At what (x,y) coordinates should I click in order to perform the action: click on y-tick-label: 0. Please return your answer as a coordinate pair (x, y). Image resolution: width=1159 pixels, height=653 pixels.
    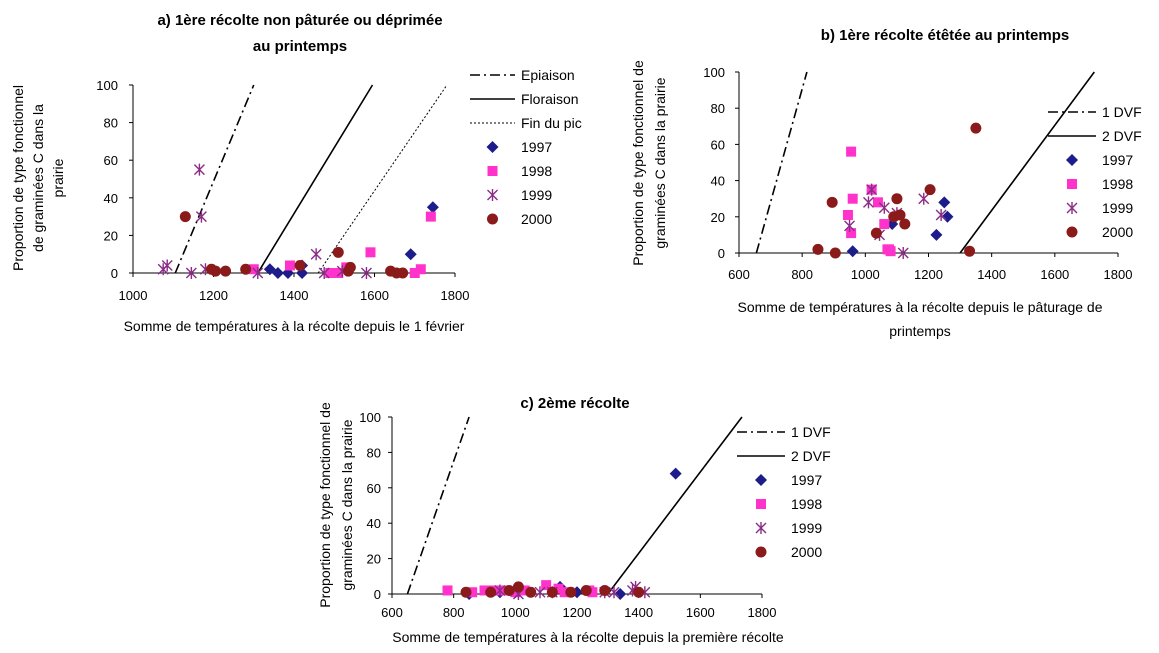
    Looking at the image, I should click on (114, 273).